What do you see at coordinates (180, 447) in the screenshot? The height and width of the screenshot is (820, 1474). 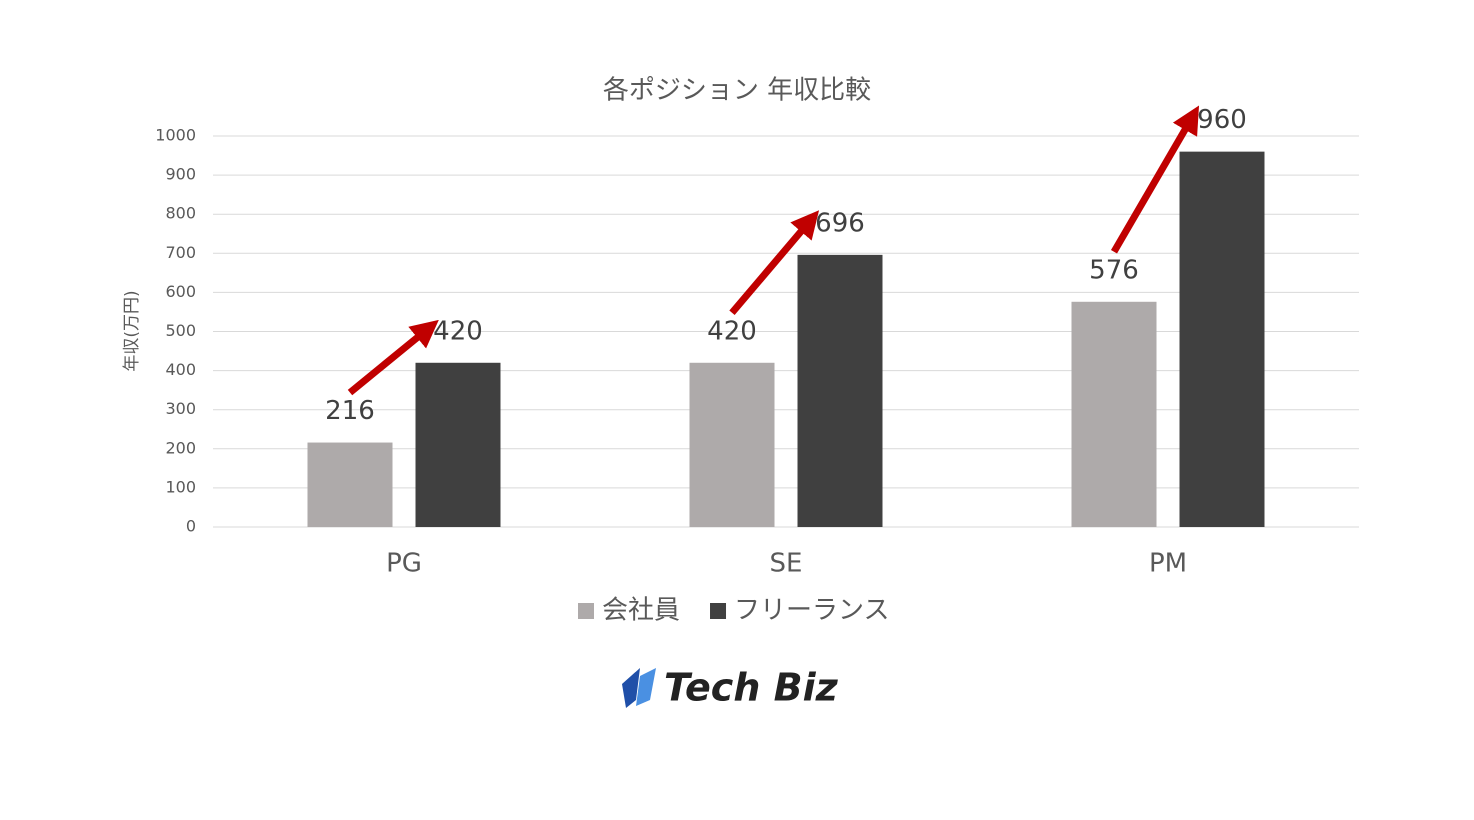 I see `y-tick-label: 200` at bounding box center [180, 447].